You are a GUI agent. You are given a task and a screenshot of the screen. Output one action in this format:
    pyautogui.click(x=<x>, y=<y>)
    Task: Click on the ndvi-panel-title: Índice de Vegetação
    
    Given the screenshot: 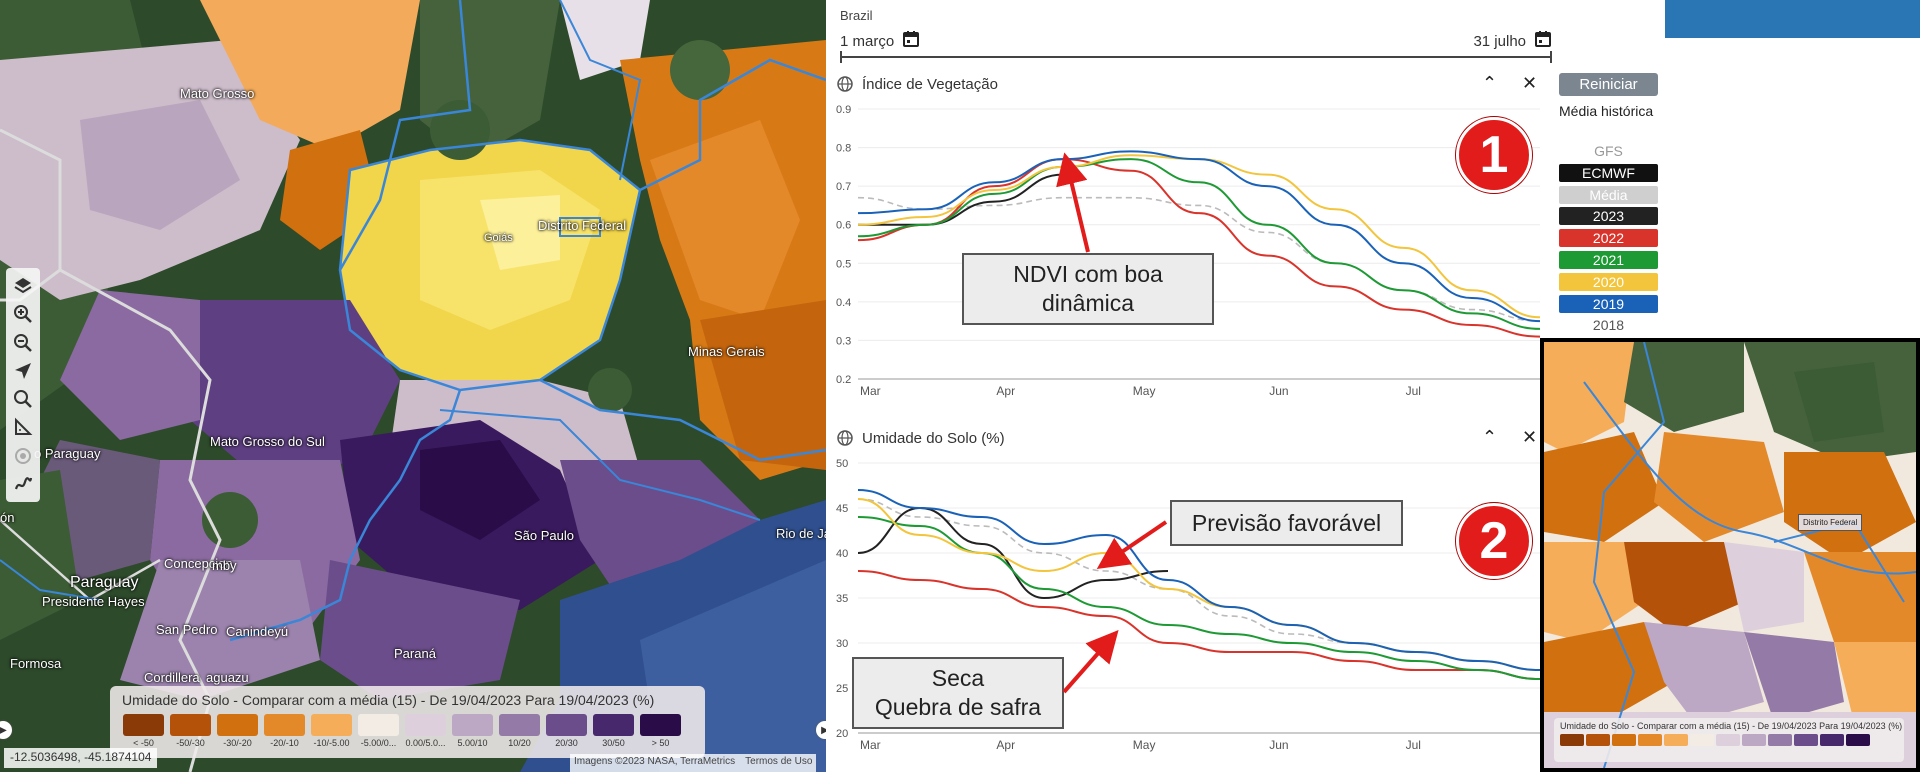 What is the action you would take?
    pyautogui.click(x=930, y=84)
    